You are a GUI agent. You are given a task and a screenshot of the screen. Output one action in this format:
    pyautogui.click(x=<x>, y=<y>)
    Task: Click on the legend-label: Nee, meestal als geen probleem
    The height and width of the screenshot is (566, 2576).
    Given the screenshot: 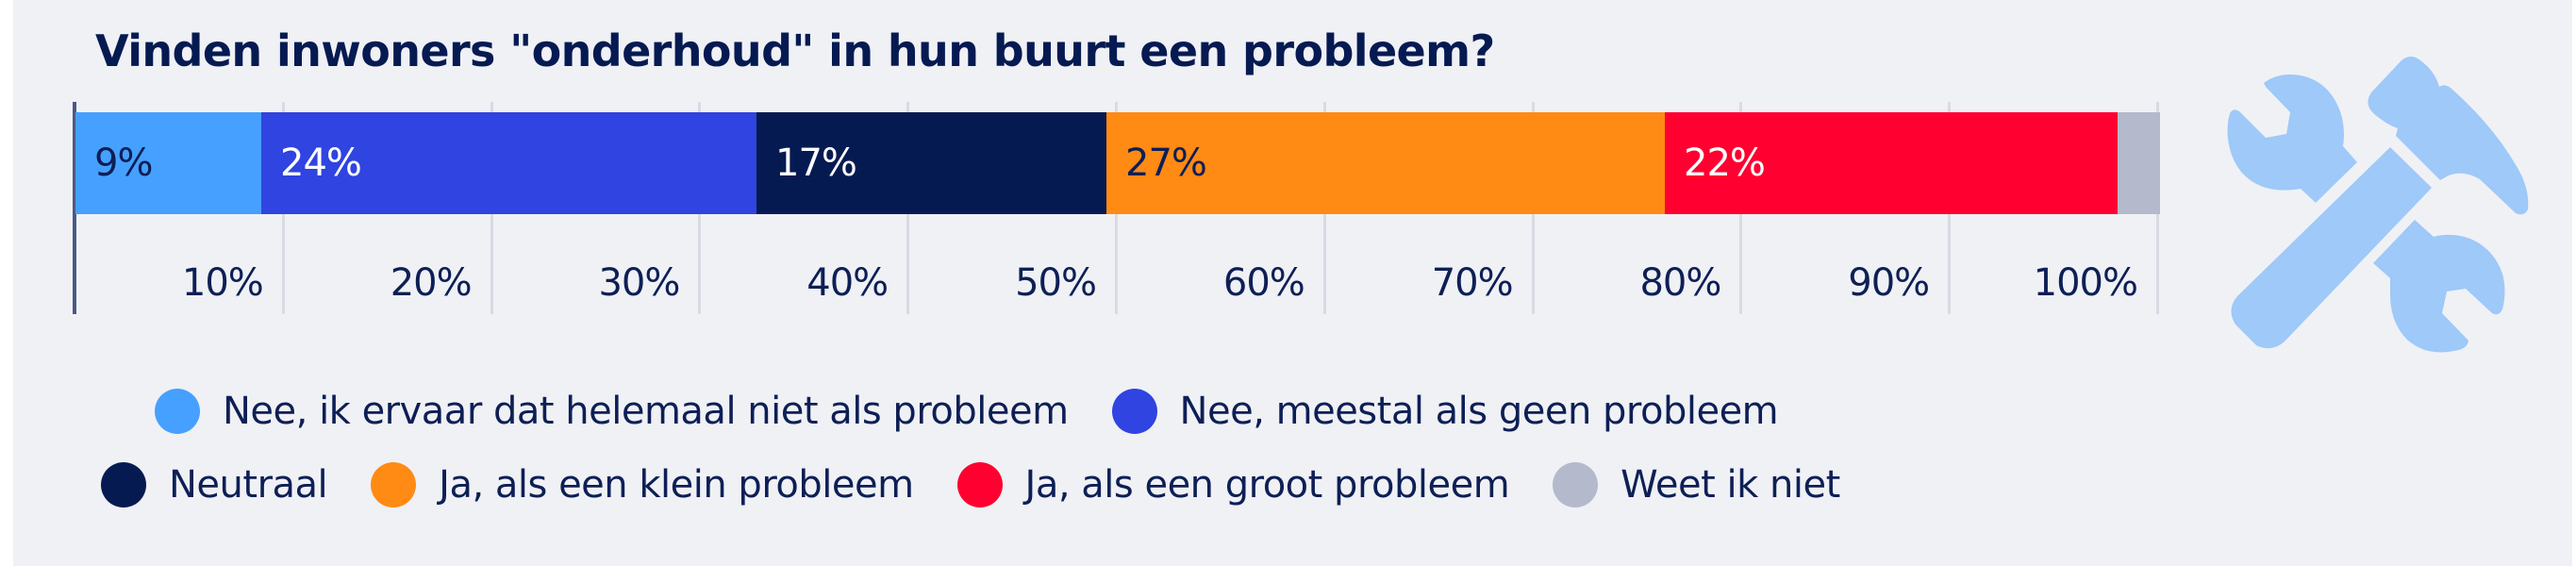 What is the action you would take?
    pyautogui.click(x=1479, y=411)
    